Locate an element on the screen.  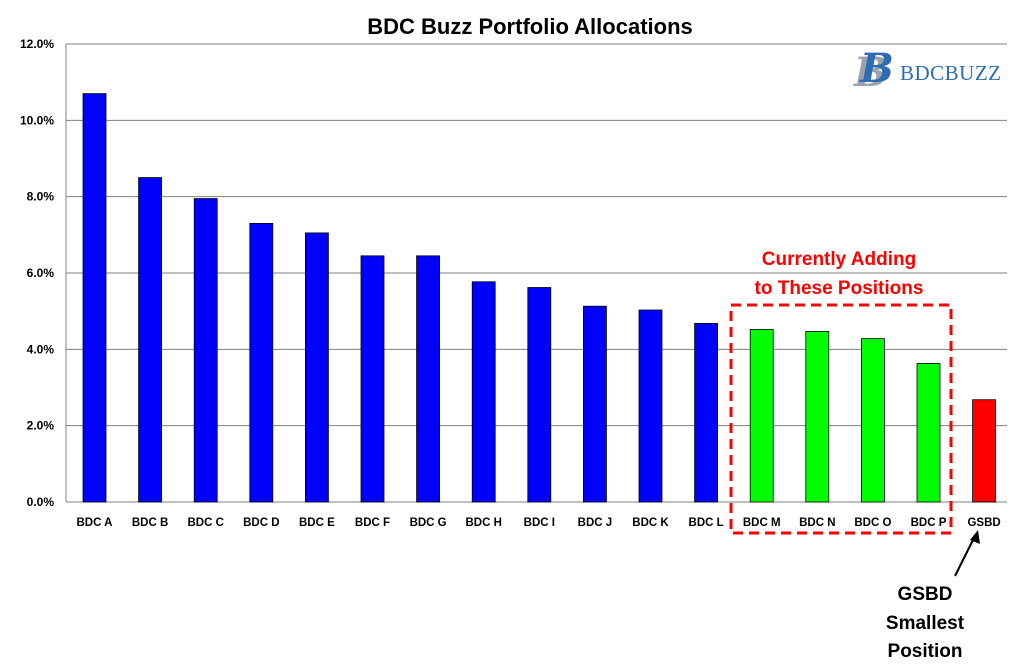
x-tick-label: BDC B is located at coordinates (150, 523).